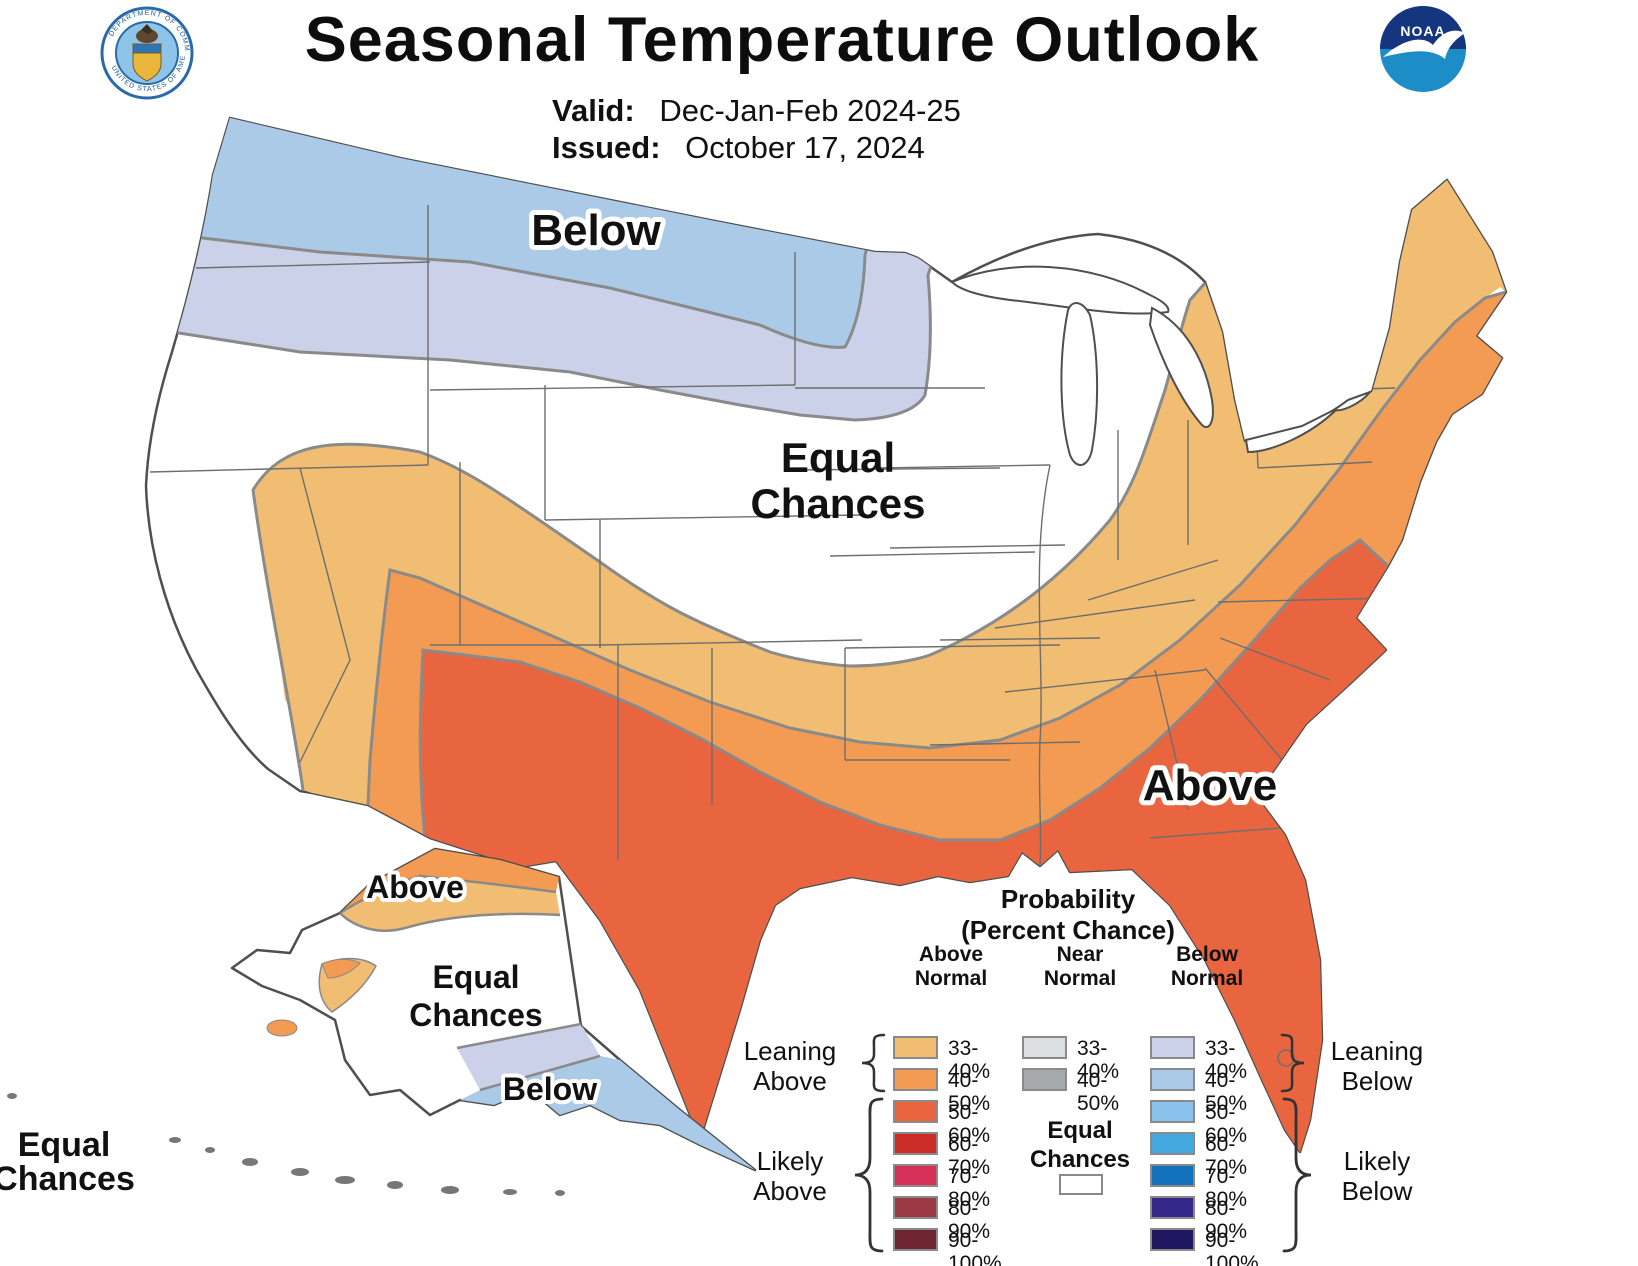  What do you see at coordinates (1226, 1220) in the screenshot?
I see `legend-range-below-80-90: 80-90%` at bounding box center [1226, 1220].